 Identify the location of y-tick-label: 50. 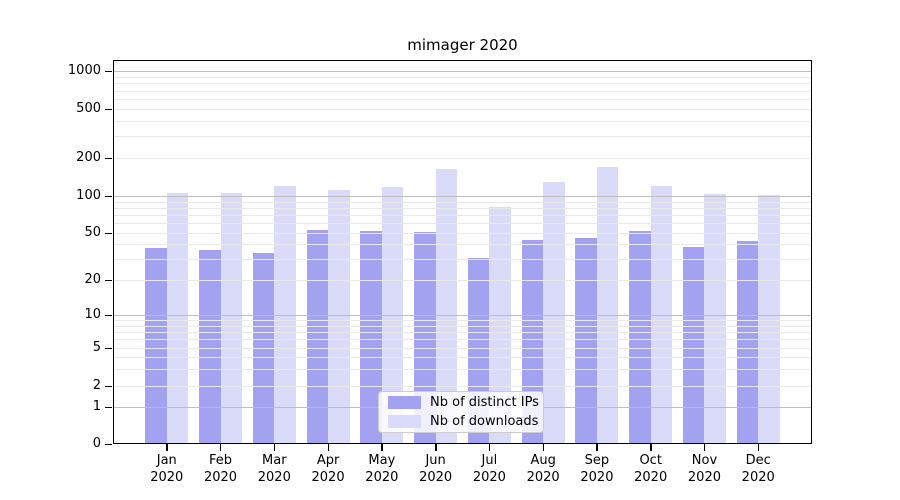
(92, 232).